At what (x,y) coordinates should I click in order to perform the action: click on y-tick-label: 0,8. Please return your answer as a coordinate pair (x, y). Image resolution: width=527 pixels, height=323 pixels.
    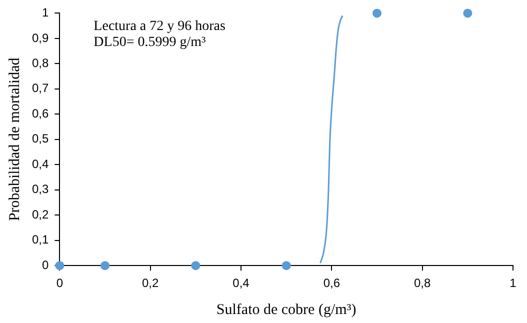
    Looking at the image, I should click on (40, 63).